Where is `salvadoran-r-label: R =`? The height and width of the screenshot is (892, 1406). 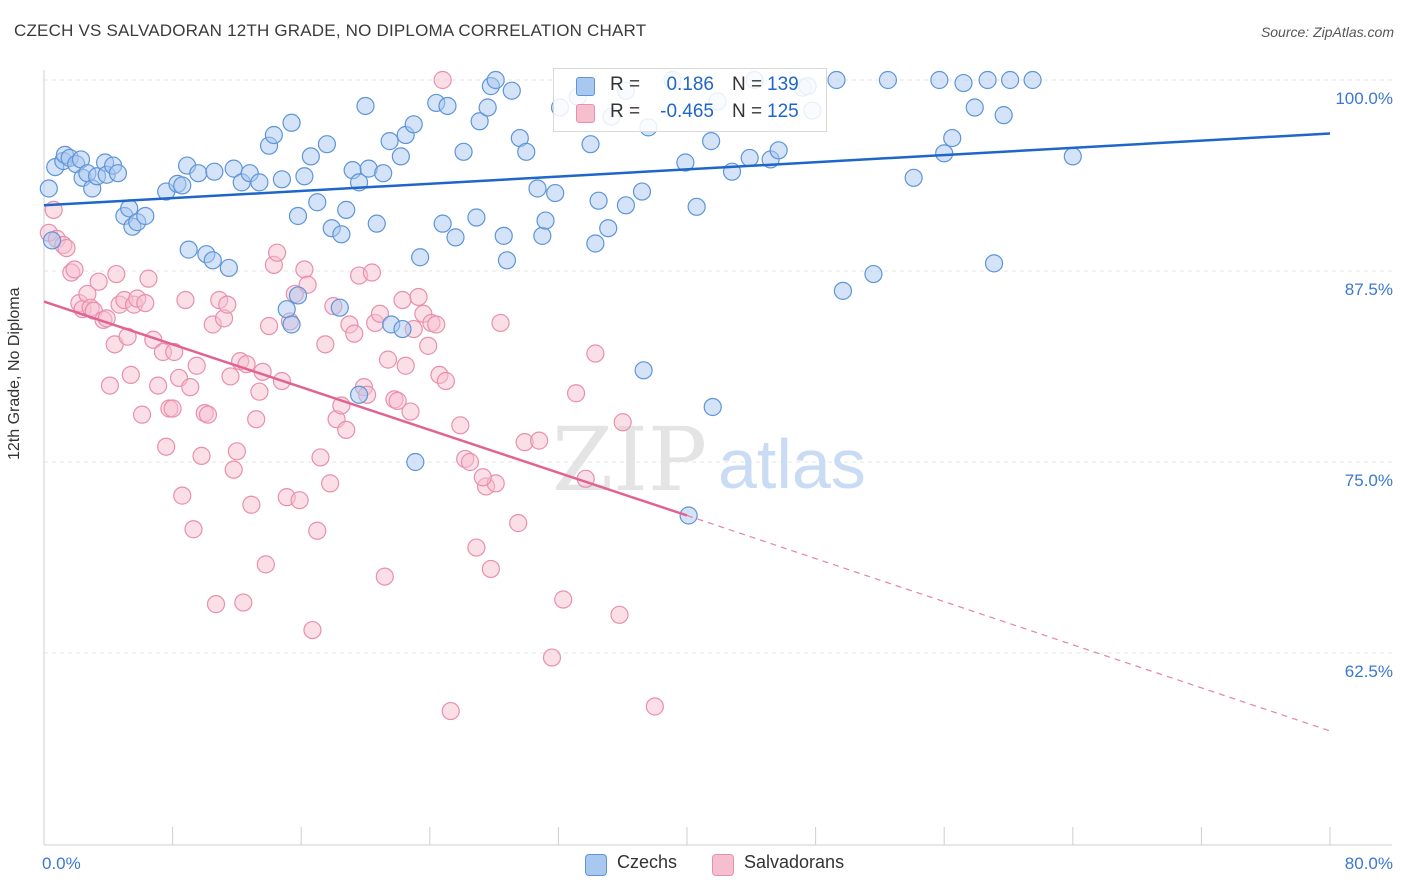
salvadoran-r-label: R = is located at coordinates (625, 111).